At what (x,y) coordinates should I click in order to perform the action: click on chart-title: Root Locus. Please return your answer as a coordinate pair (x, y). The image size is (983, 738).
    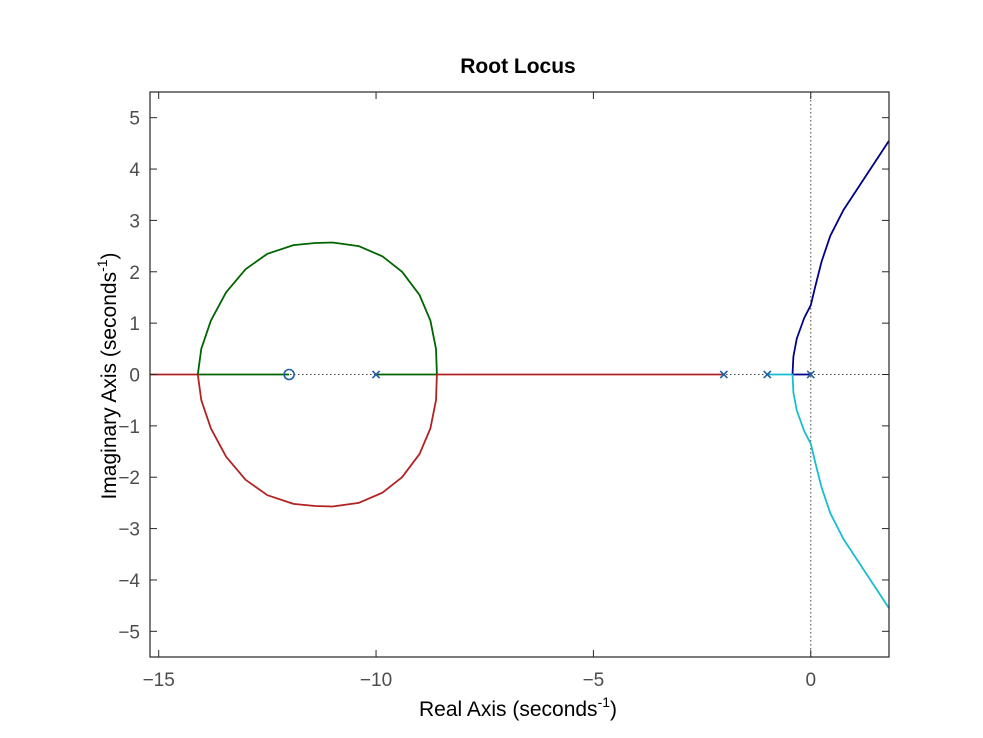
    Looking at the image, I should click on (518, 66).